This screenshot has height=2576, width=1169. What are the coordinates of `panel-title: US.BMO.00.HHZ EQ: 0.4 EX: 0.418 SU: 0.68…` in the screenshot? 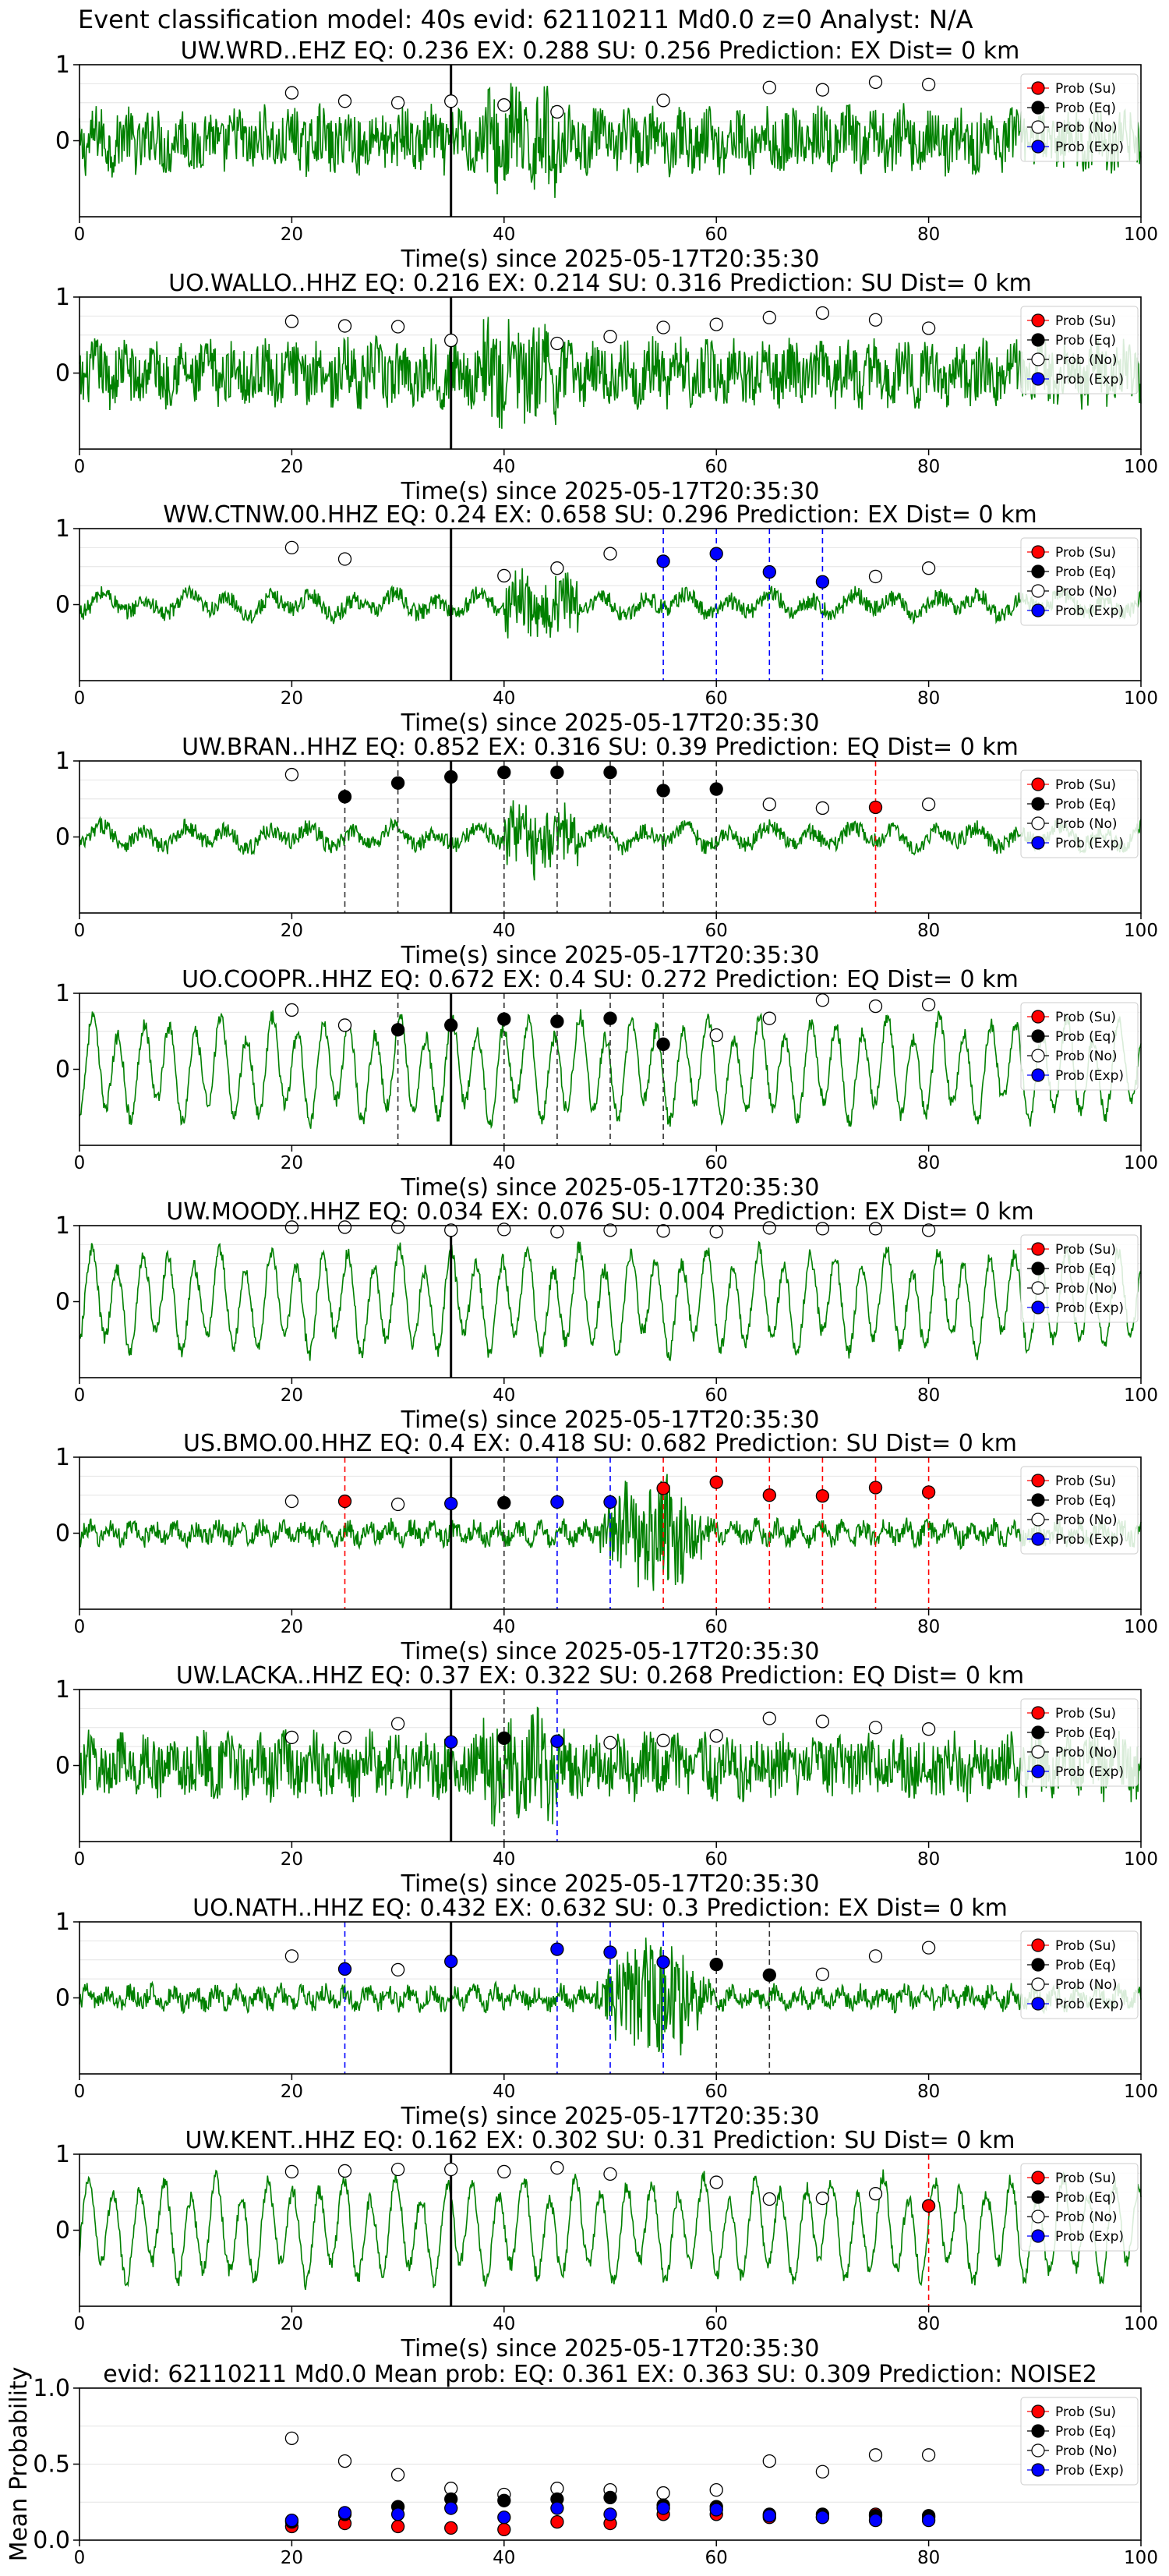 It's located at (600, 1443).